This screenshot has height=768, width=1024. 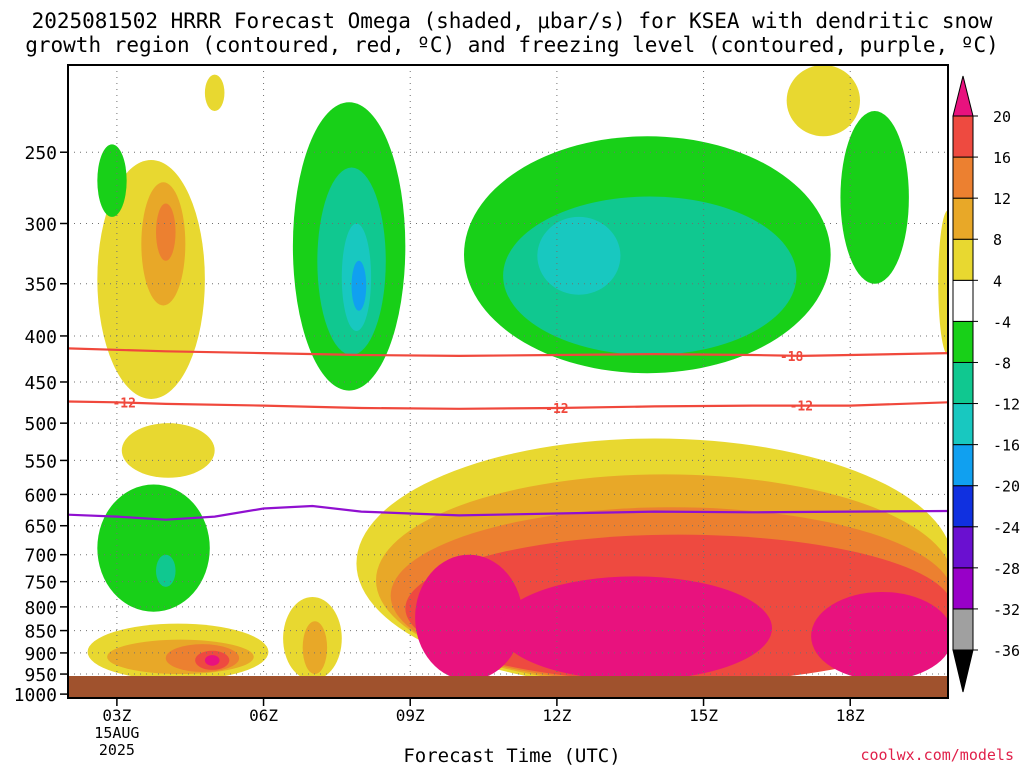 What do you see at coordinates (1006, 610) in the screenshot?
I see `colorbar-label: -32` at bounding box center [1006, 610].